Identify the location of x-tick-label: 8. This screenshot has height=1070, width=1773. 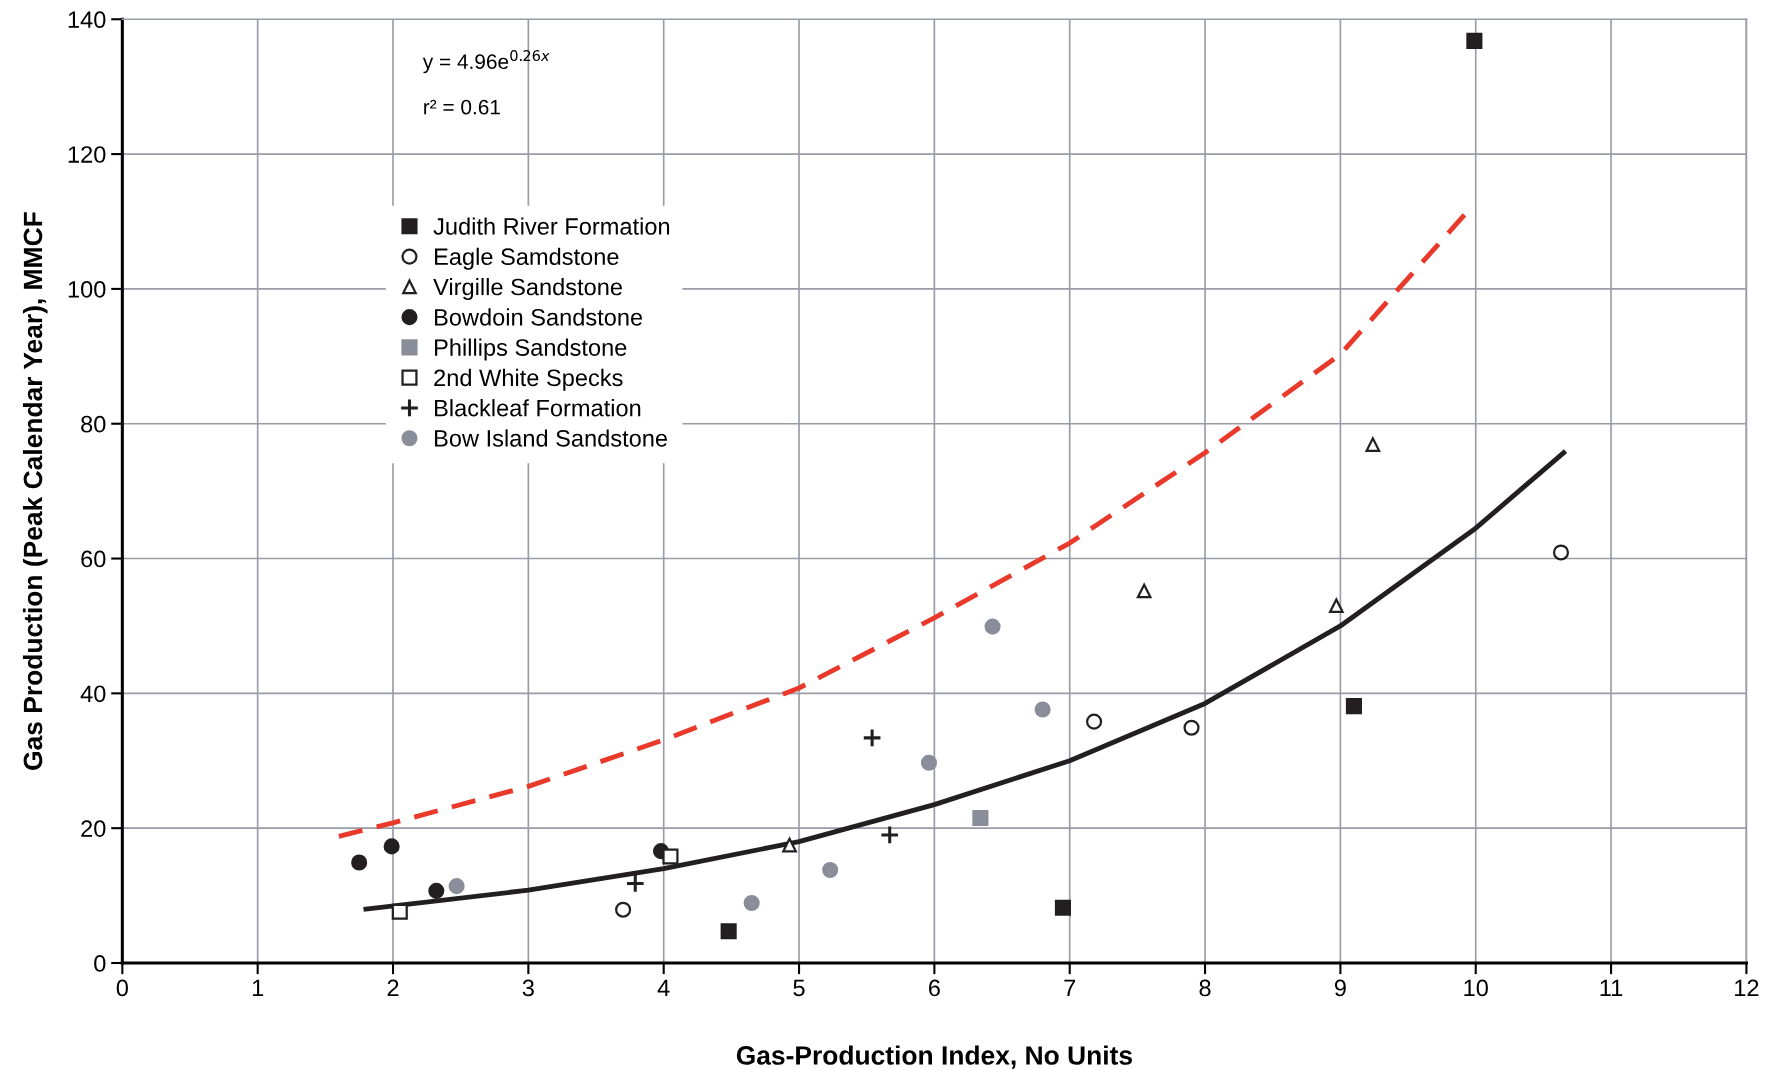
(1205, 988).